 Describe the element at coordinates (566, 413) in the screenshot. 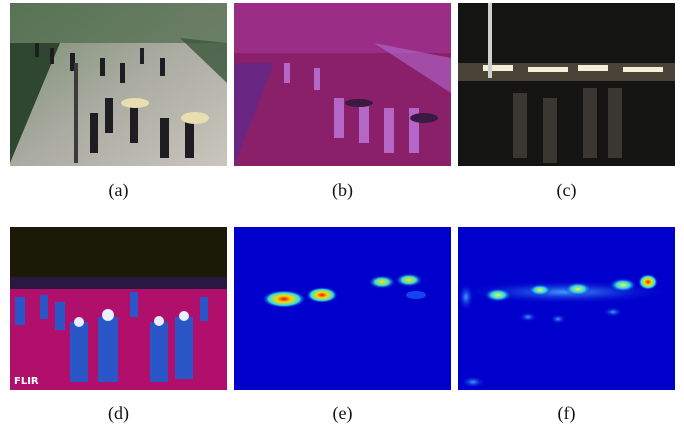

I see `caption-f: (f)` at that location.